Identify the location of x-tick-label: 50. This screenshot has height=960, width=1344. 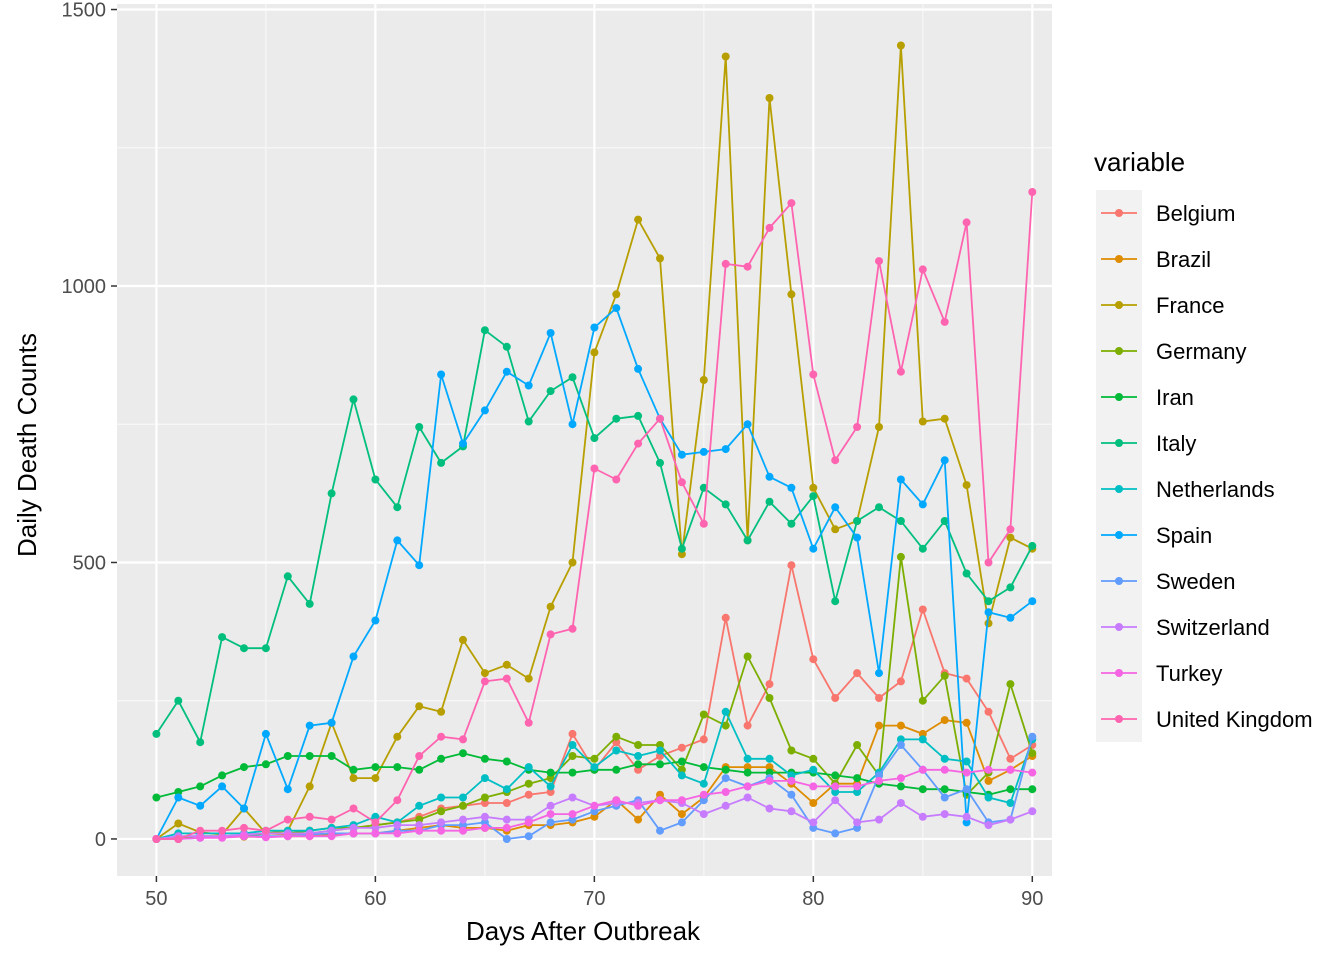
(156, 899).